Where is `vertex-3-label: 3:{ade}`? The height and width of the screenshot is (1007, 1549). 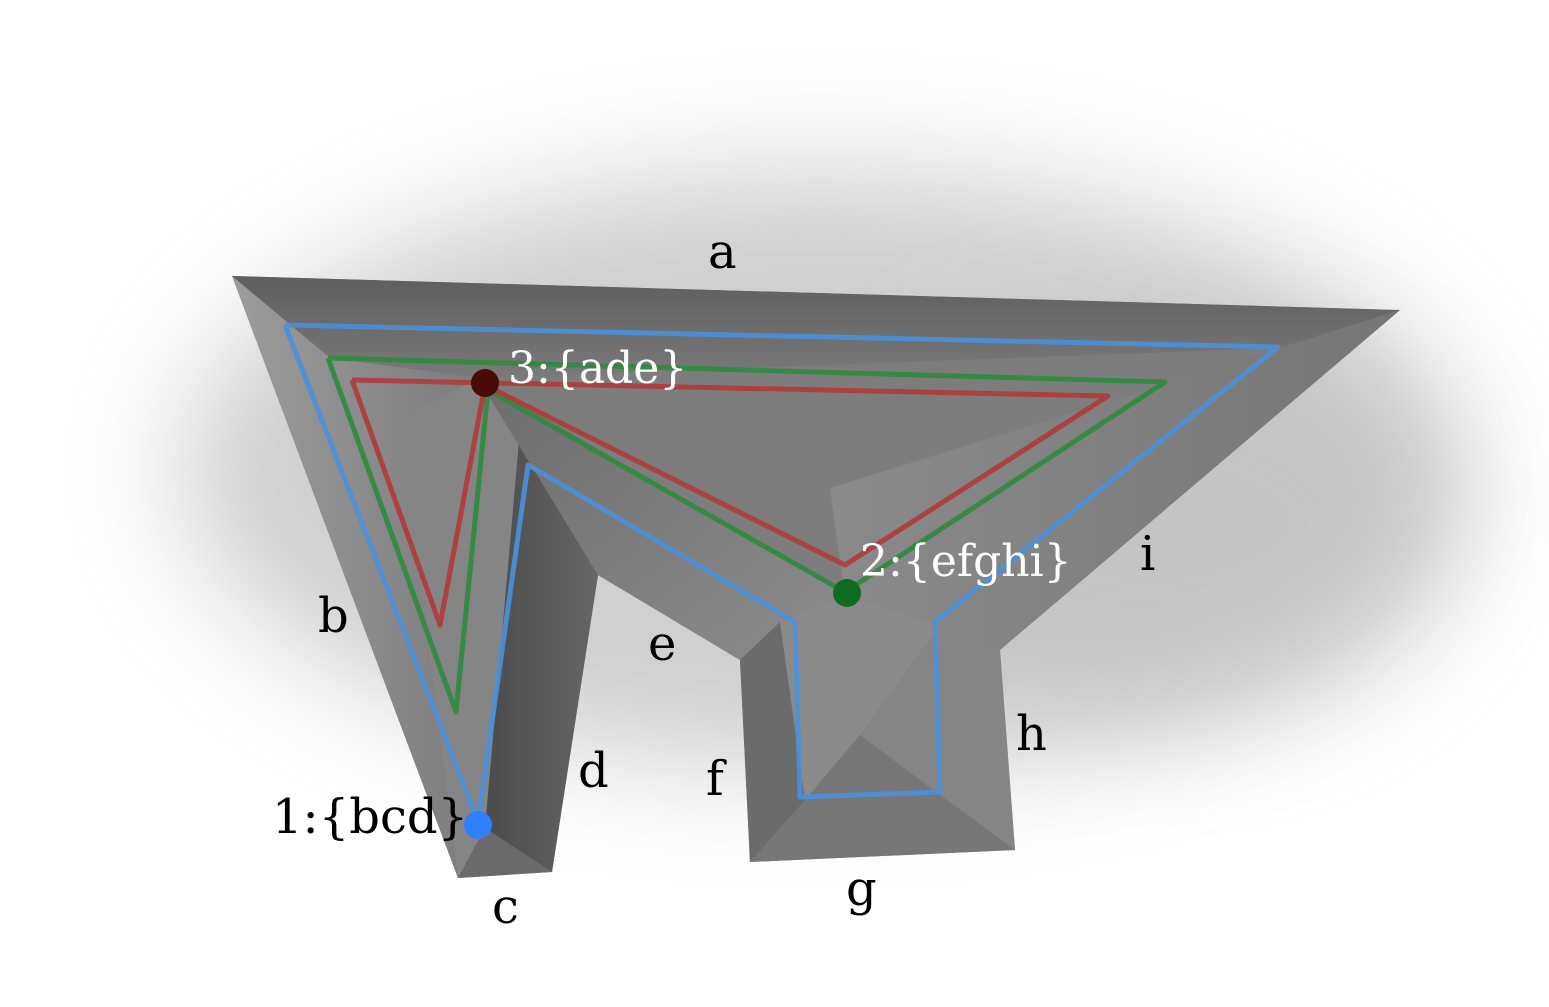
vertex-3-label: 3:{ade} is located at coordinates (597, 368).